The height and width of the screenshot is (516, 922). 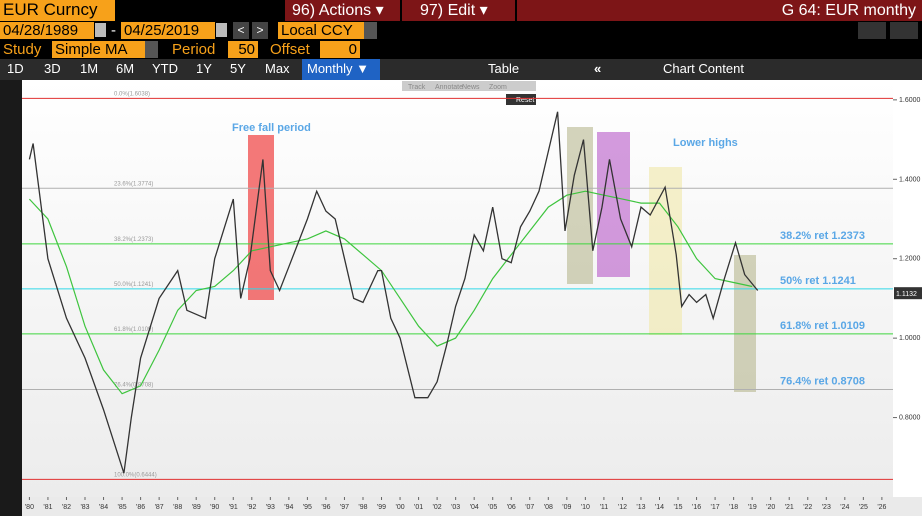 I want to click on x-tick-label: '96, so click(x=325, y=507).